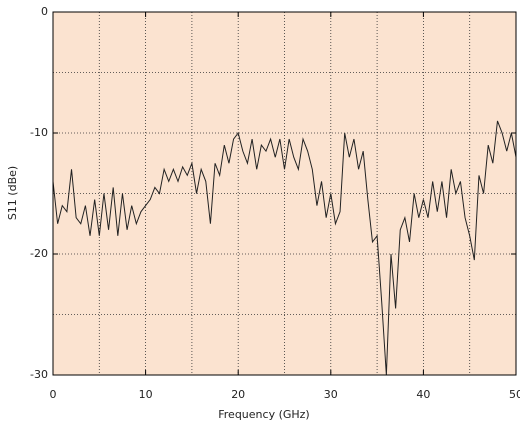 Image resolution: width=520 pixels, height=429 pixels. What do you see at coordinates (514, 394) in the screenshot?
I see `x-tick-label: 50` at bounding box center [514, 394].